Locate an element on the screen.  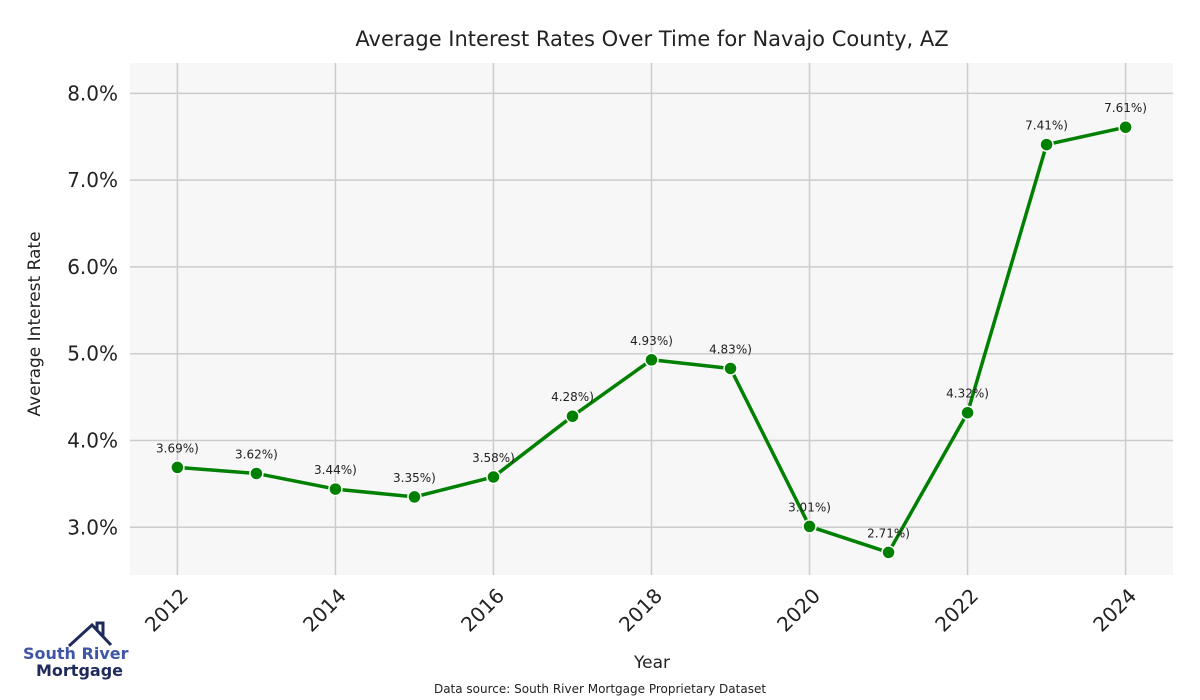
y-tick-label: 7.0% is located at coordinates (92, 180).